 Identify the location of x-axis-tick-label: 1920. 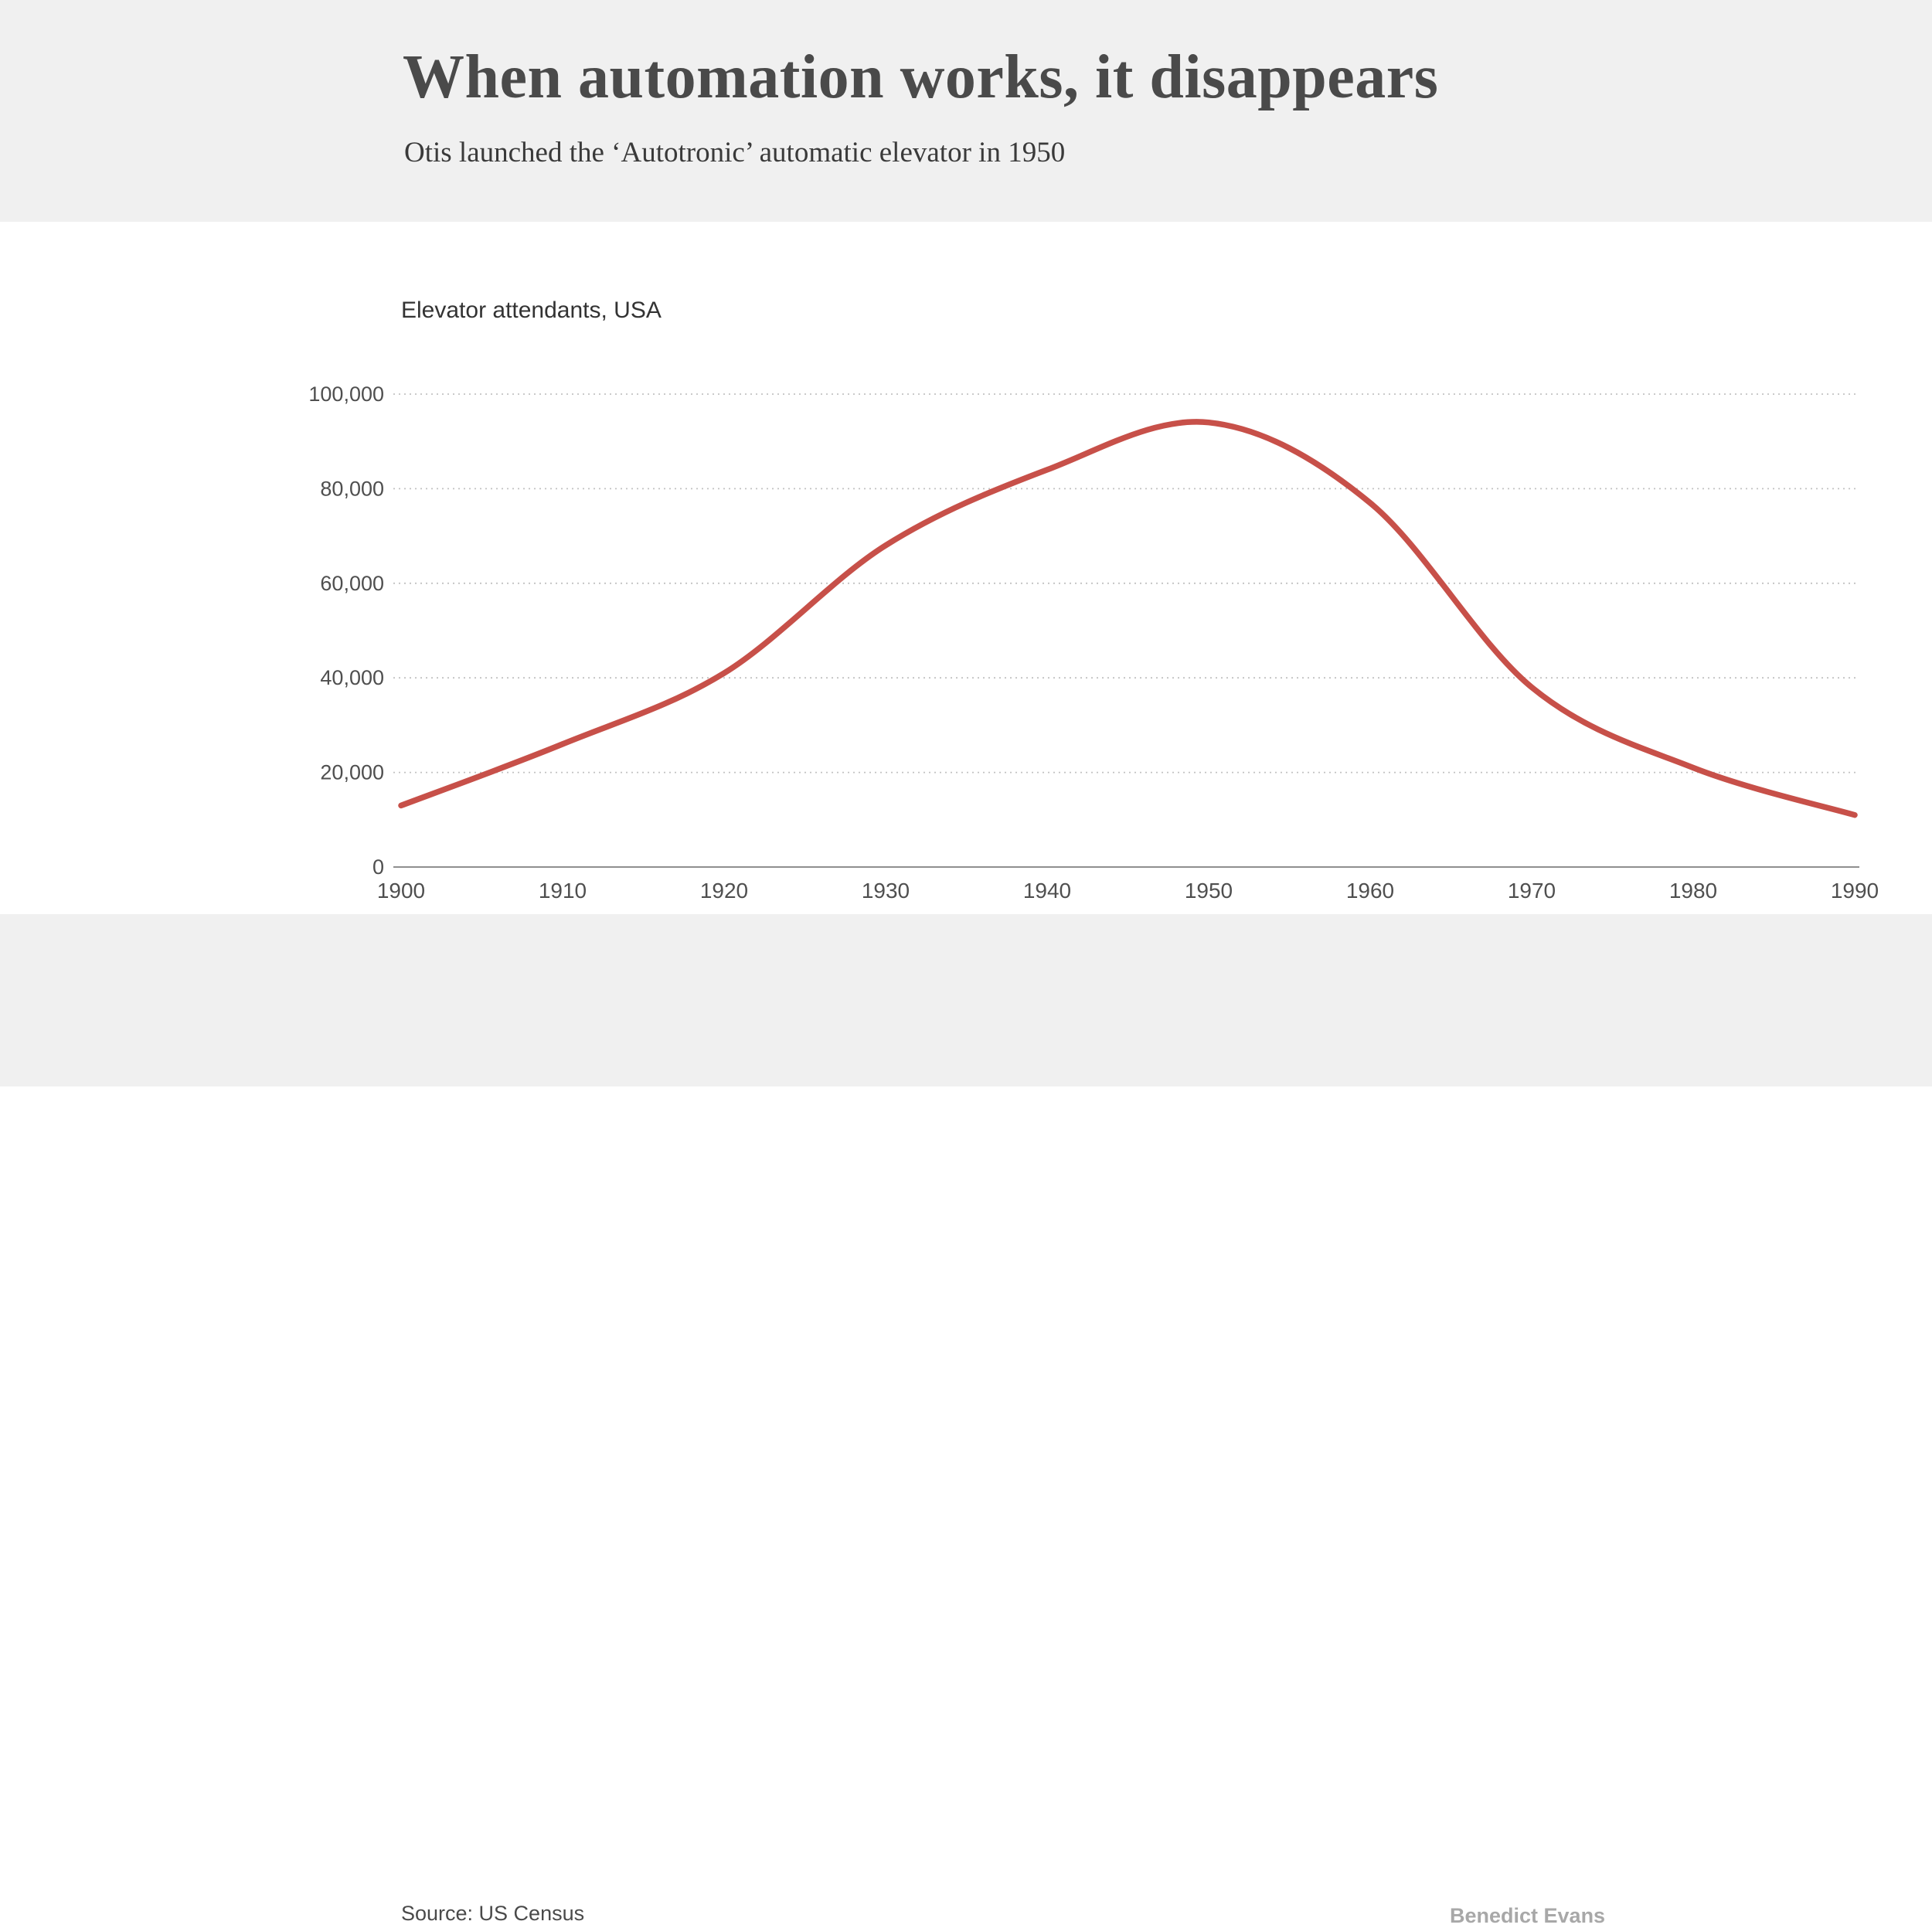
(724, 891).